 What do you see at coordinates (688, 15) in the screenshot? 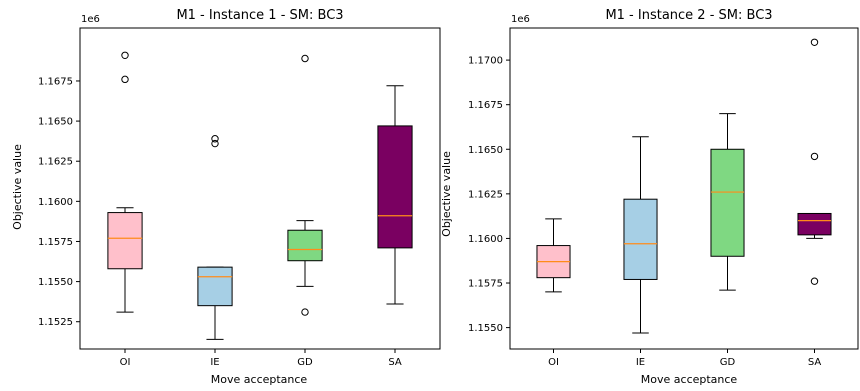
I see `chart-title: M1 - Instance 2 - SM: BC3` at bounding box center [688, 15].